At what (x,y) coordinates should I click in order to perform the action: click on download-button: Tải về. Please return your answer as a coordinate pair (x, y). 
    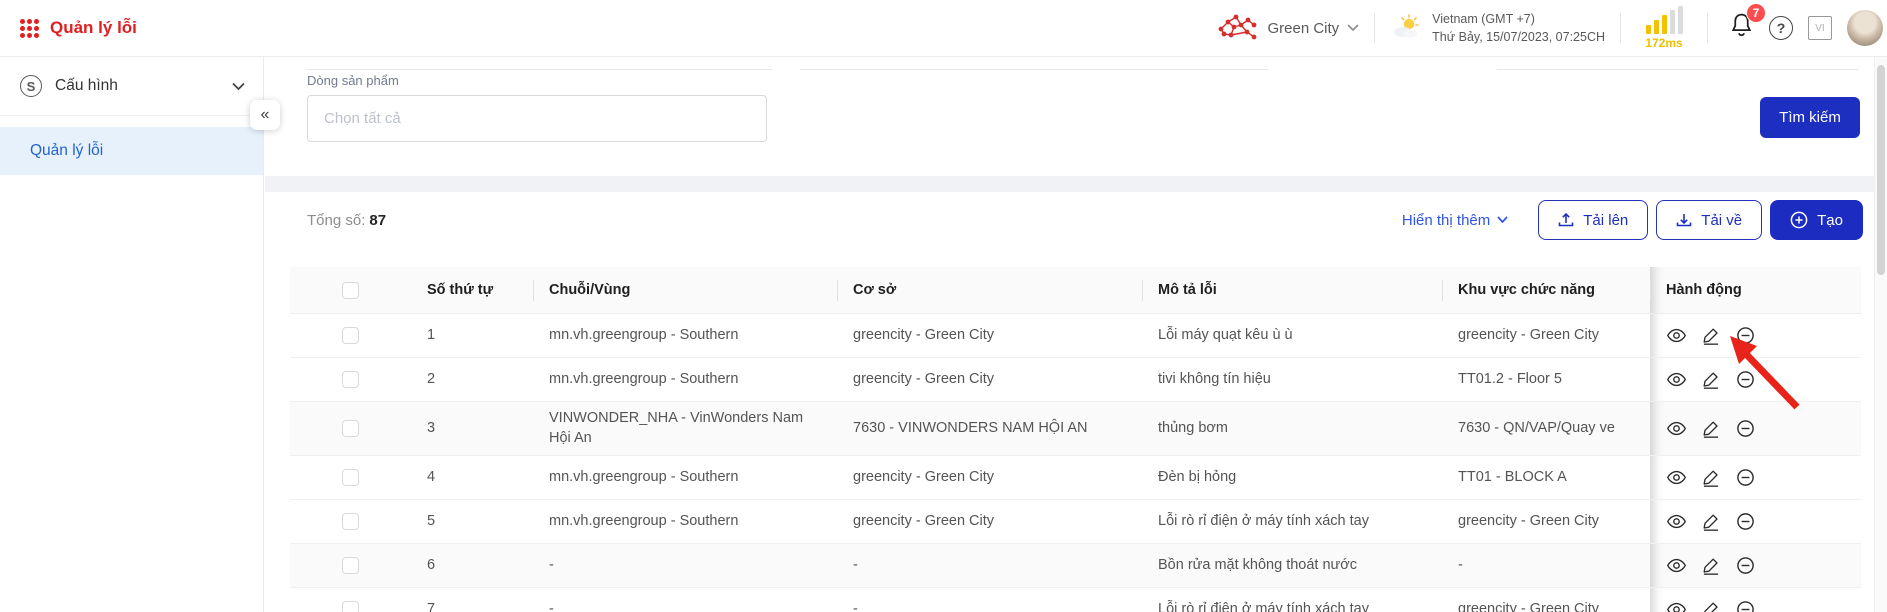
    Looking at the image, I should click on (1709, 220).